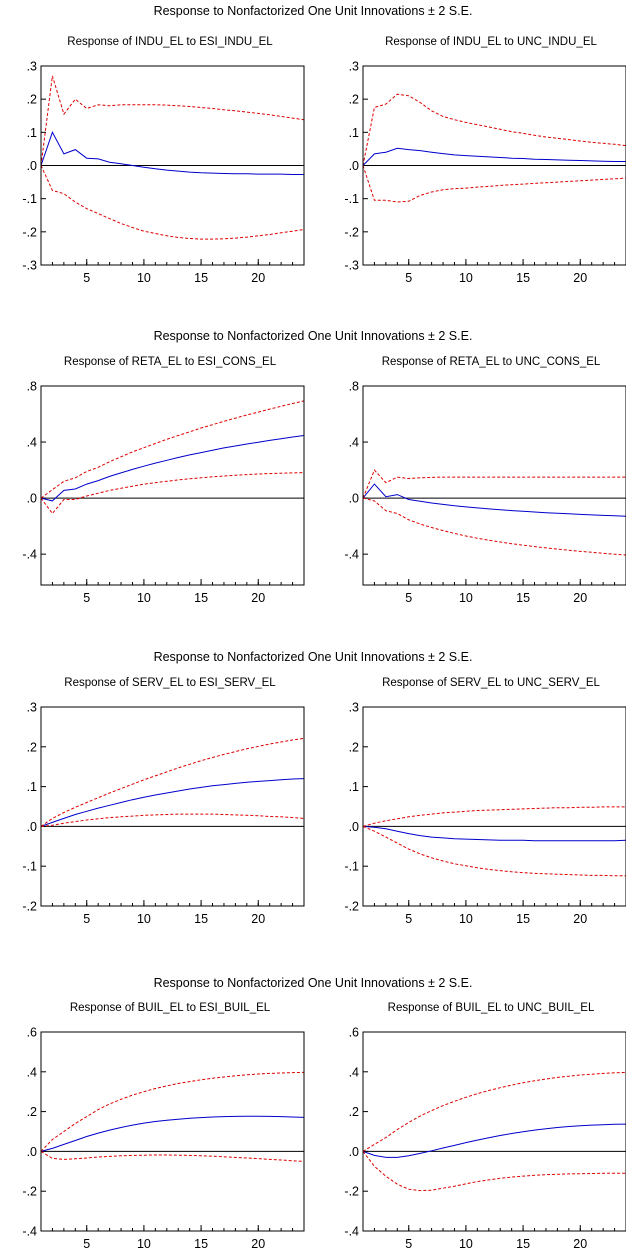 The width and height of the screenshot is (626, 1252). I want to click on chart-panel-7: -.4 -.2 .0 .2 .4 .6 5 10 15 20, so click(163, 1138).